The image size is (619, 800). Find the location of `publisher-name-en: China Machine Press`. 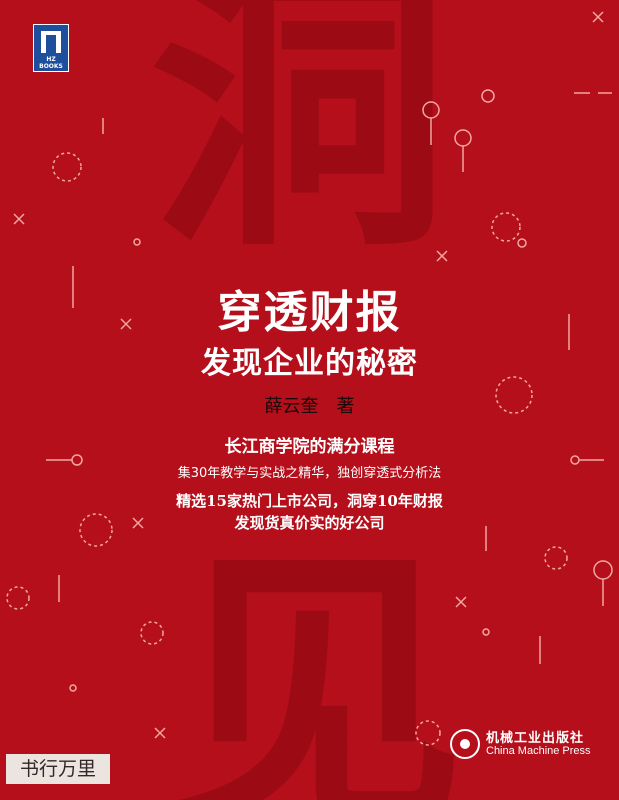

publisher-name-en: China Machine Press is located at coordinates (538, 751).